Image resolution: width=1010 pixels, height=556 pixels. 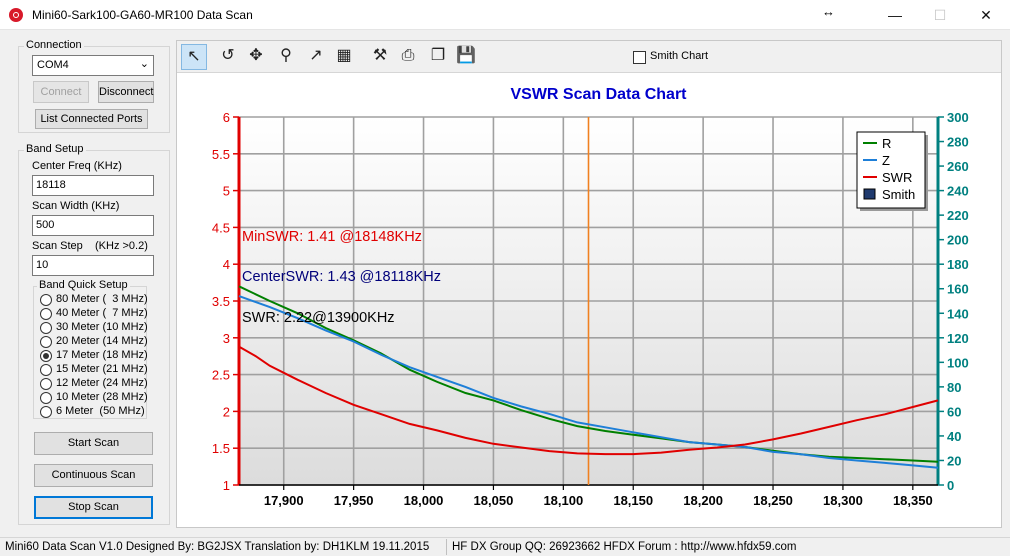 What do you see at coordinates (354, 500) in the screenshot?
I see `x-tick-label: 17,950` at bounding box center [354, 500].